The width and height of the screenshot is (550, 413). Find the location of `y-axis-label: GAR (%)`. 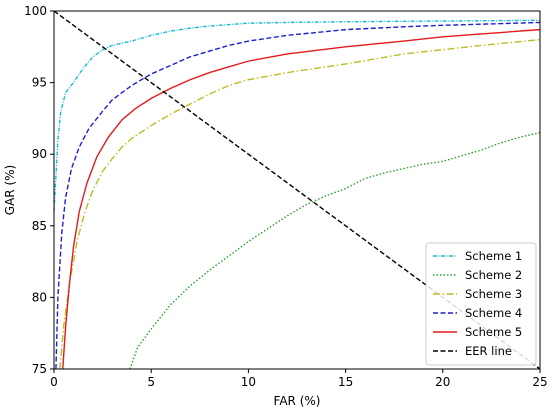

y-axis-label: GAR (%) is located at coordinates (10, 190).